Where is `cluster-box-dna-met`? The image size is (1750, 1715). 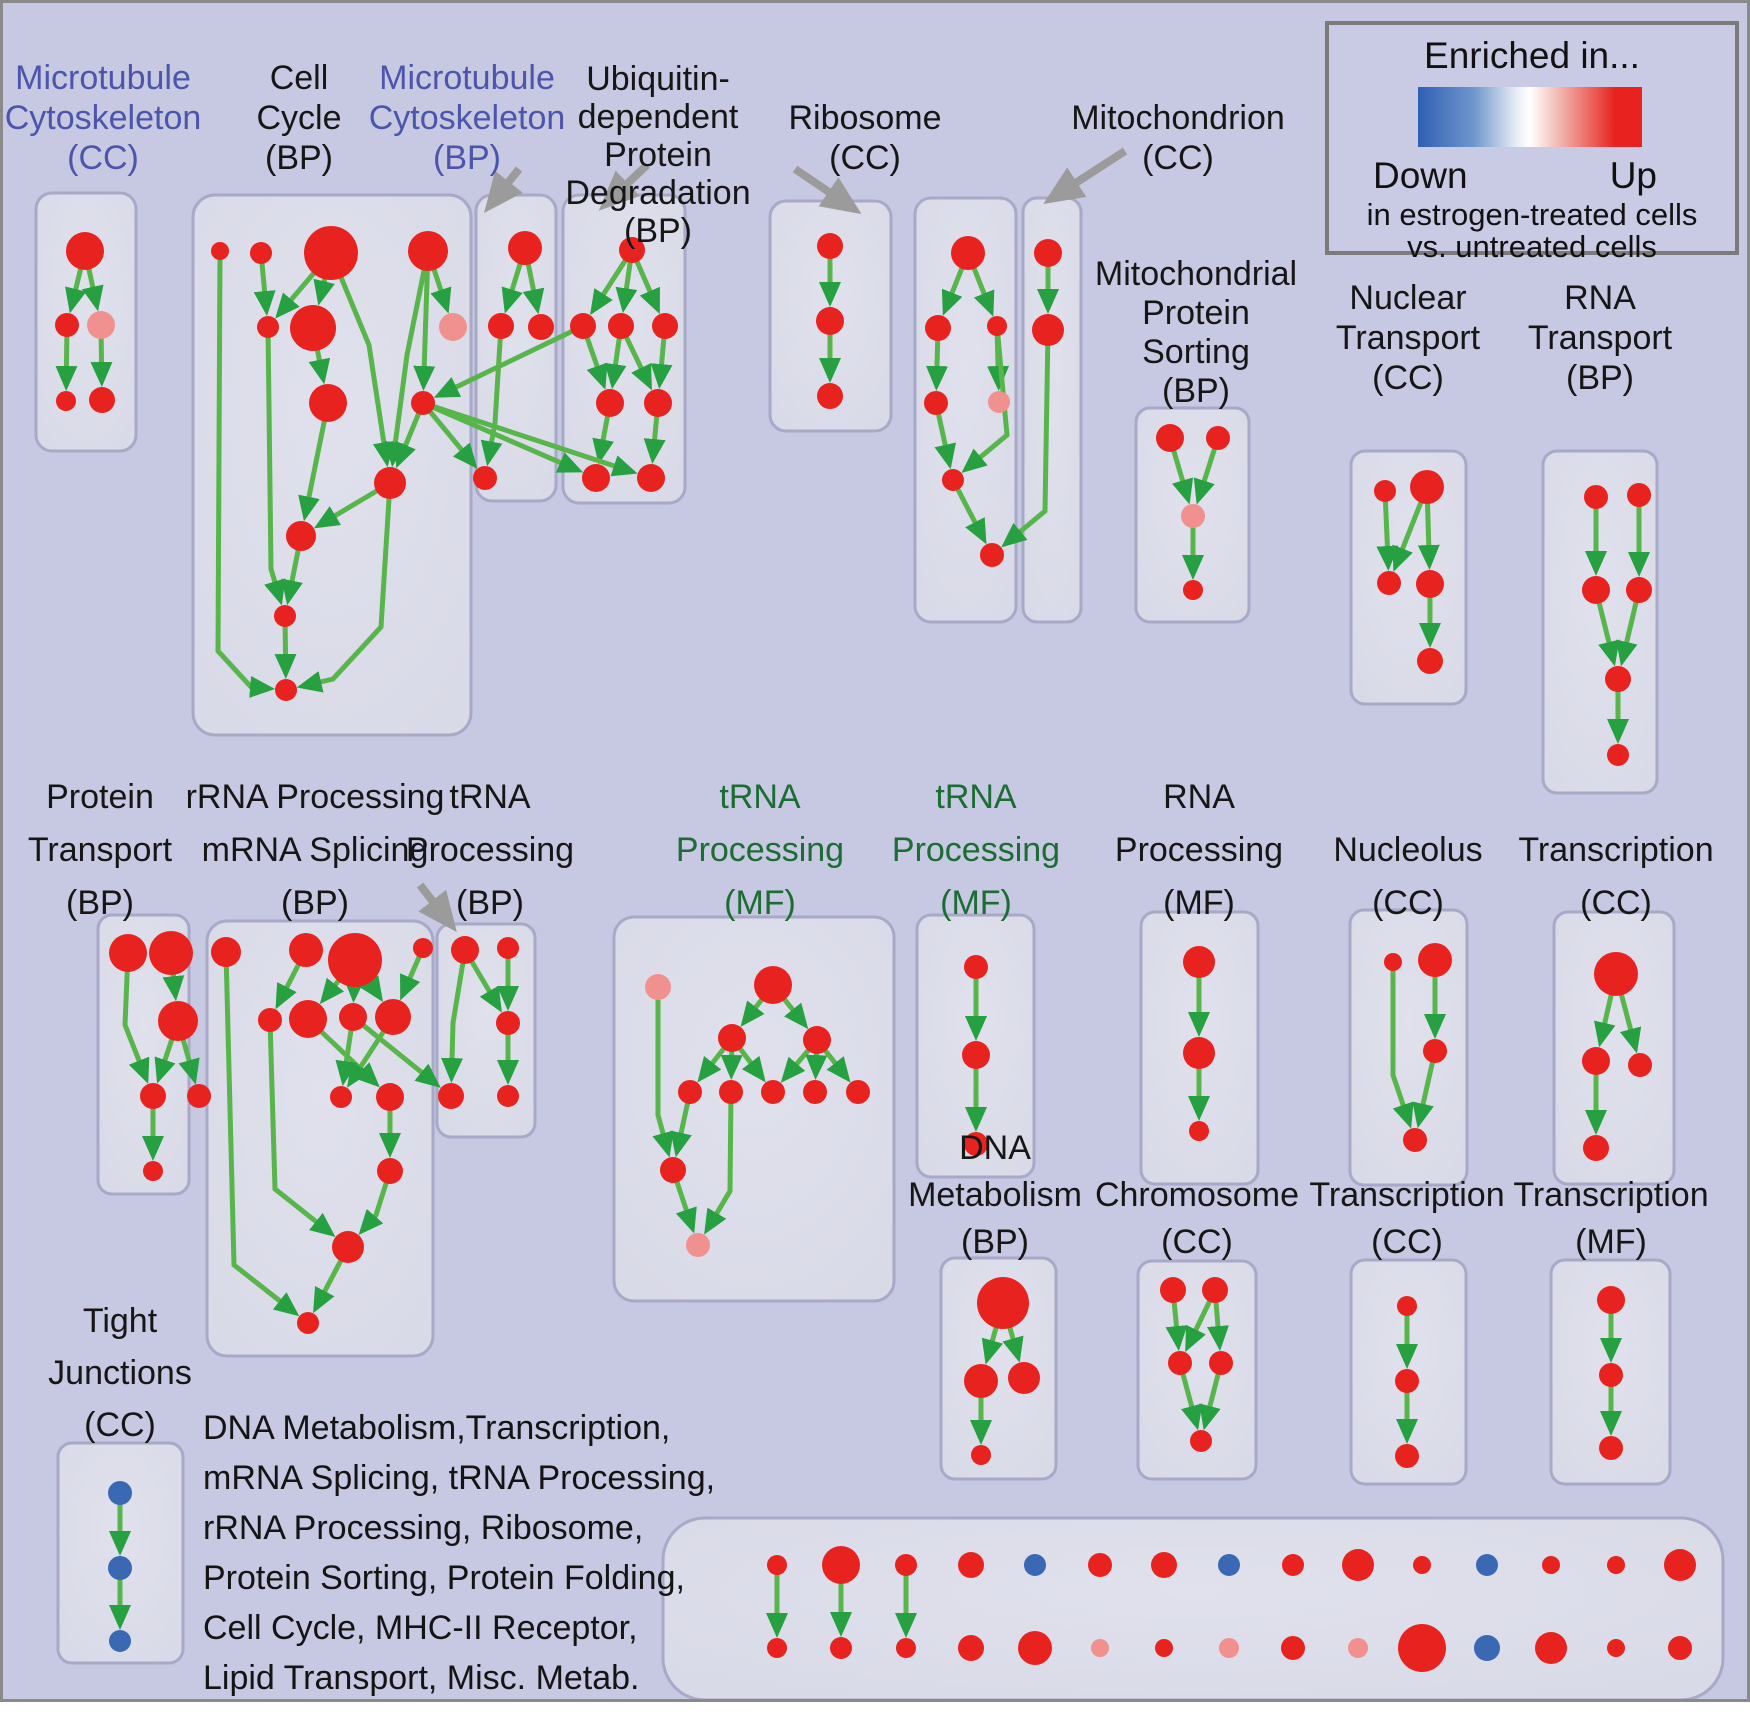
cluster-box-dna-met is located at coordinates (998, 1368).